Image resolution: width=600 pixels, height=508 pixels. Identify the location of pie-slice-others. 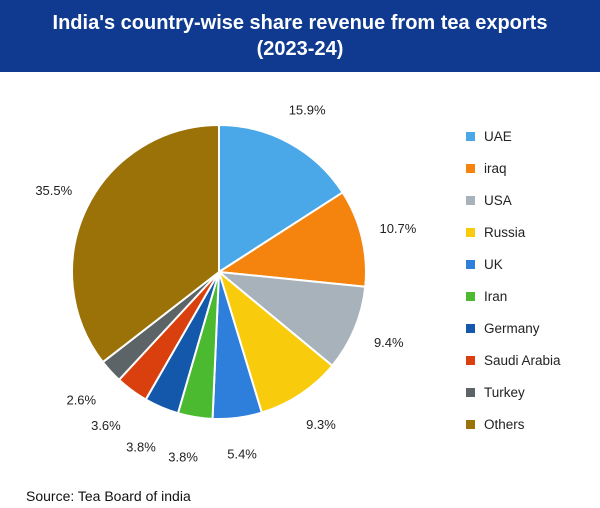
(145, 243).